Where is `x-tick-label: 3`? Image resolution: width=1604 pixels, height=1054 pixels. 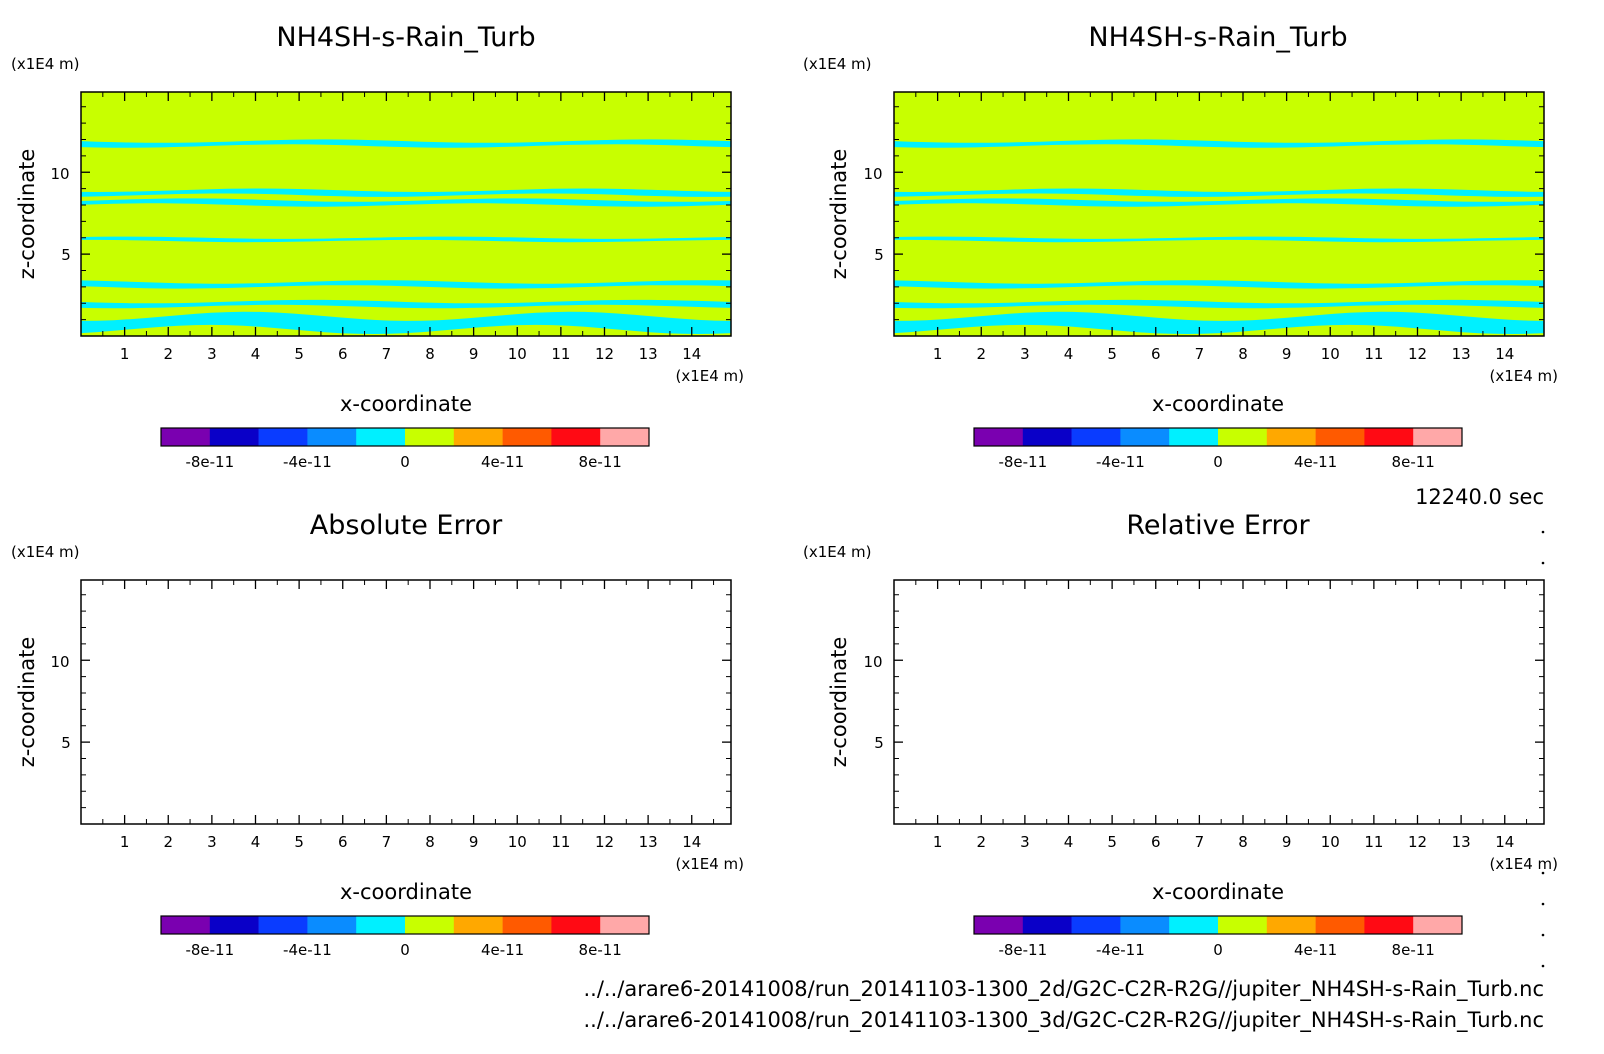 x-tick-label: 3 is located at coordinates (212, 354).